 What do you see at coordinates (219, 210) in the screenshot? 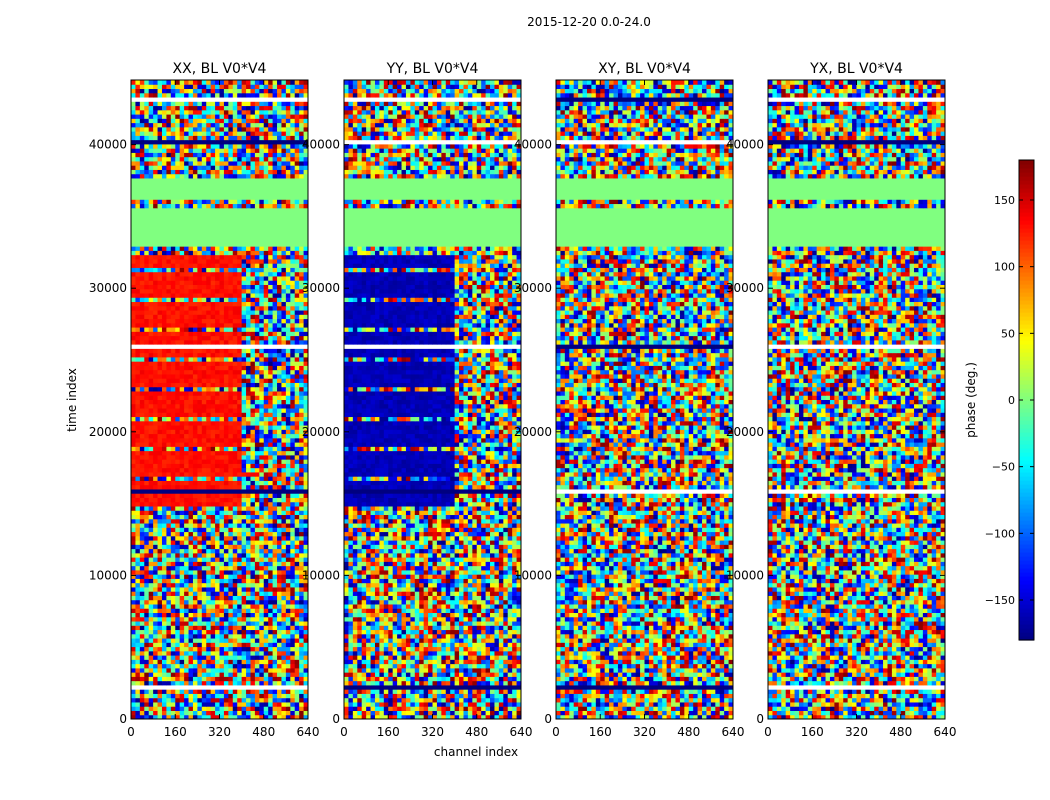
I see `flagged-row` at bounding box center [219, 210].